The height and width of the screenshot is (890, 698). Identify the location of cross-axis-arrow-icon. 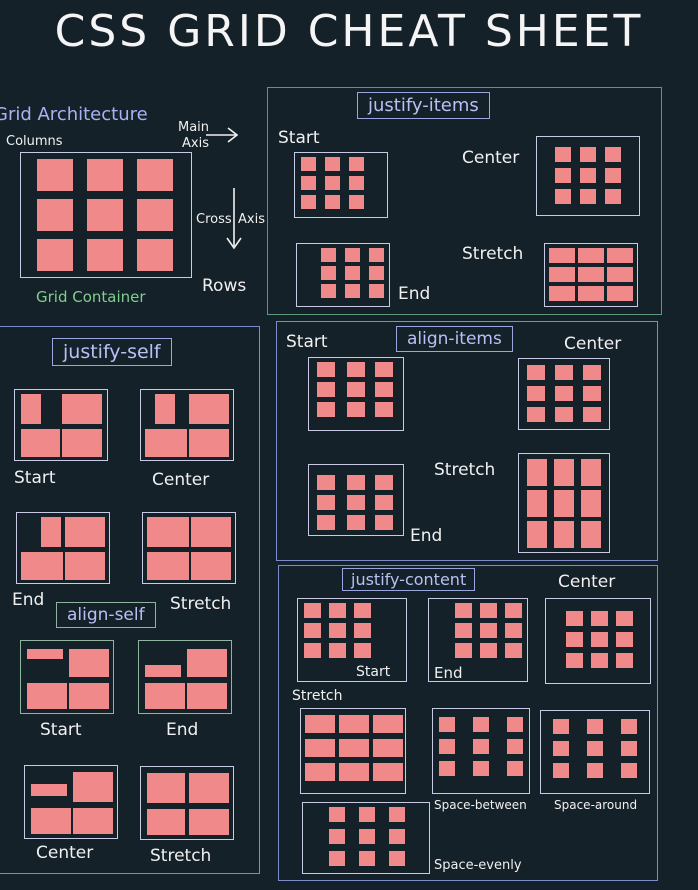
(234, 219).